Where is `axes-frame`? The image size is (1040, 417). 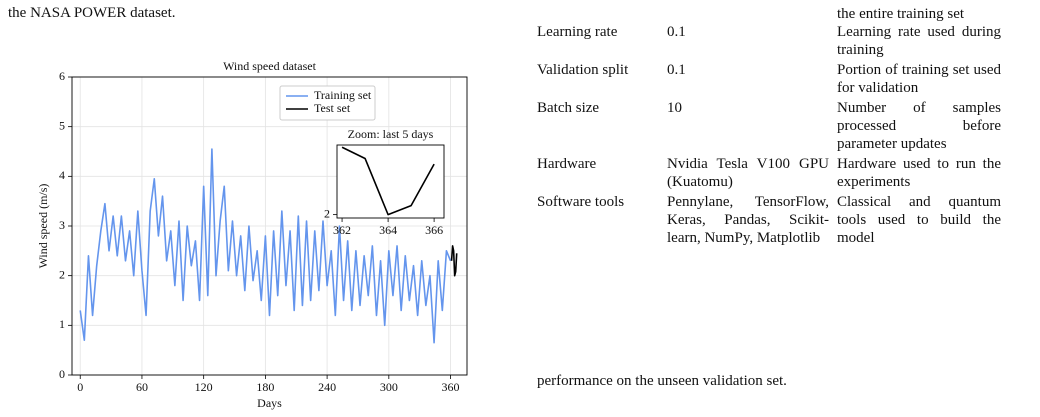
axes-frame is located at coordinates (390, 181).